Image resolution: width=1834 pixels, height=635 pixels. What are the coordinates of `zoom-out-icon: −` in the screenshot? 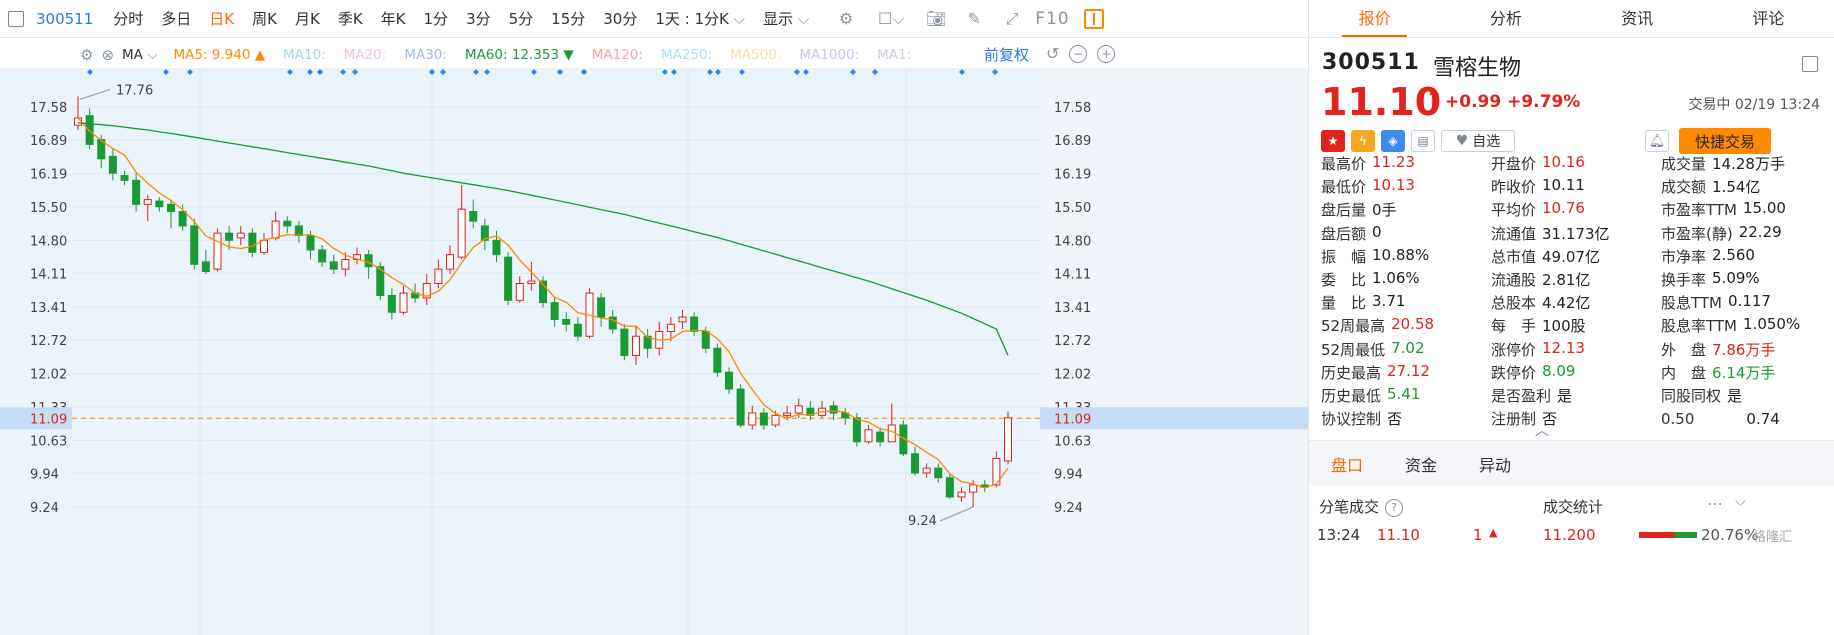 It's located at (1078, 53).